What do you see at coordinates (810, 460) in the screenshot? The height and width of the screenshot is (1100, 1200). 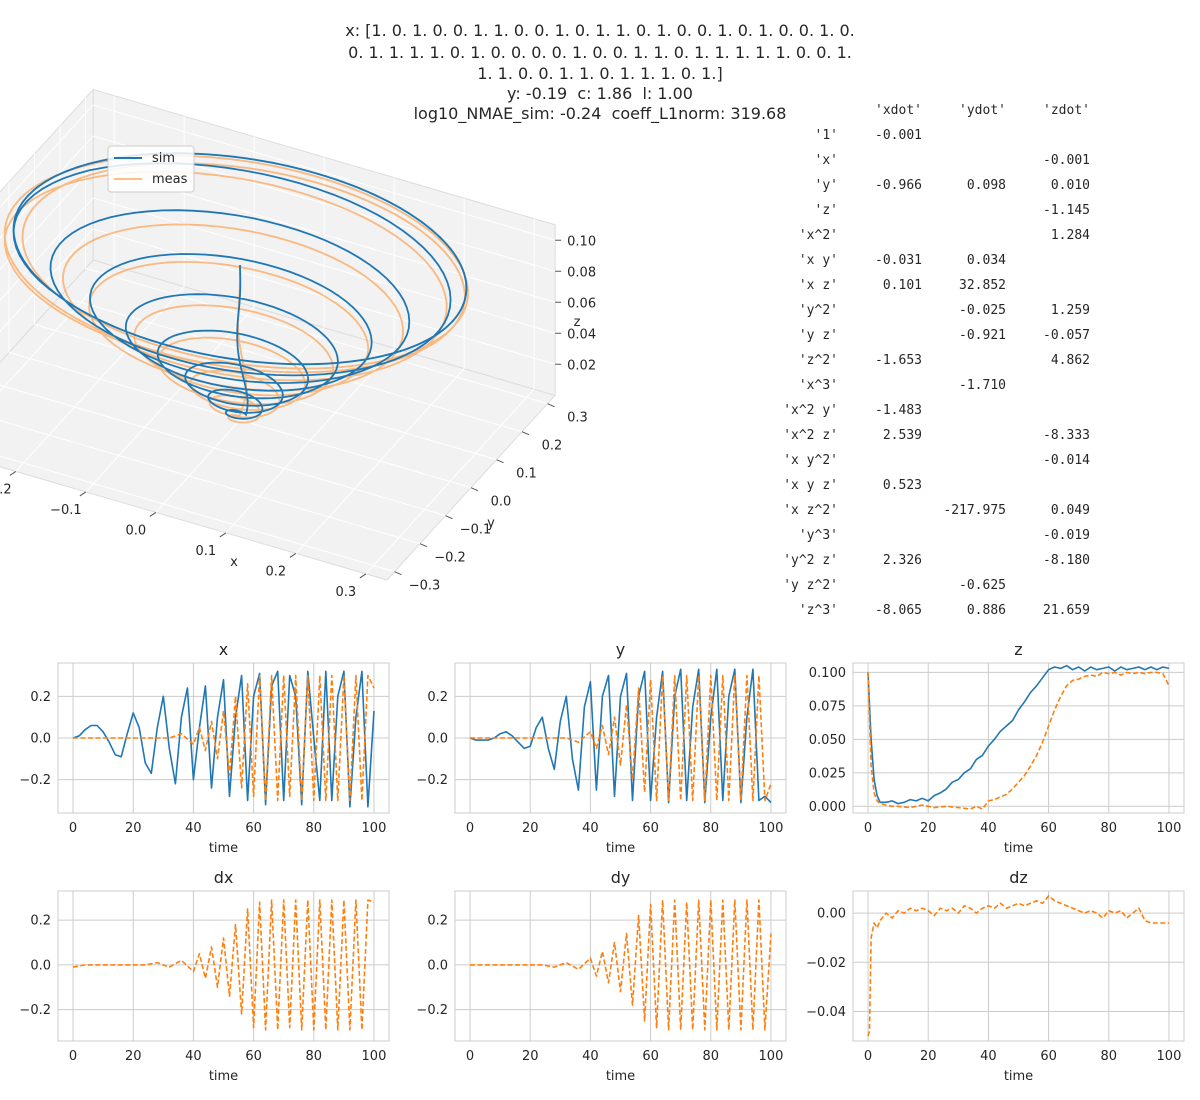 I see `coef-term-label: 'x y^2'` at bounding box center [810, 460].